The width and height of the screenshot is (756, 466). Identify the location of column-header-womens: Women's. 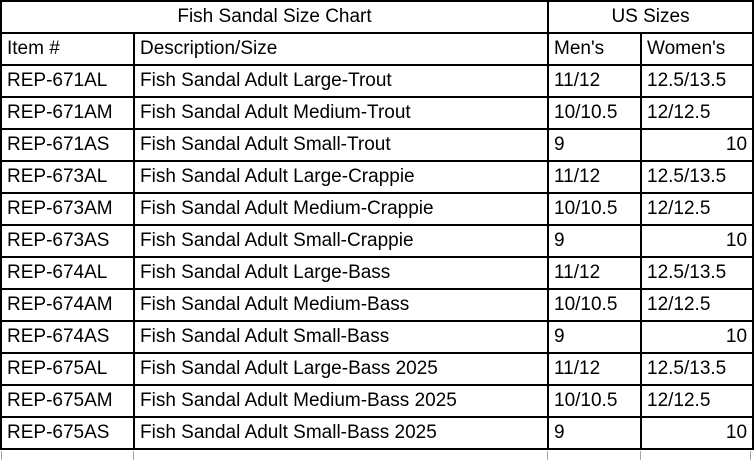
(697, 49).